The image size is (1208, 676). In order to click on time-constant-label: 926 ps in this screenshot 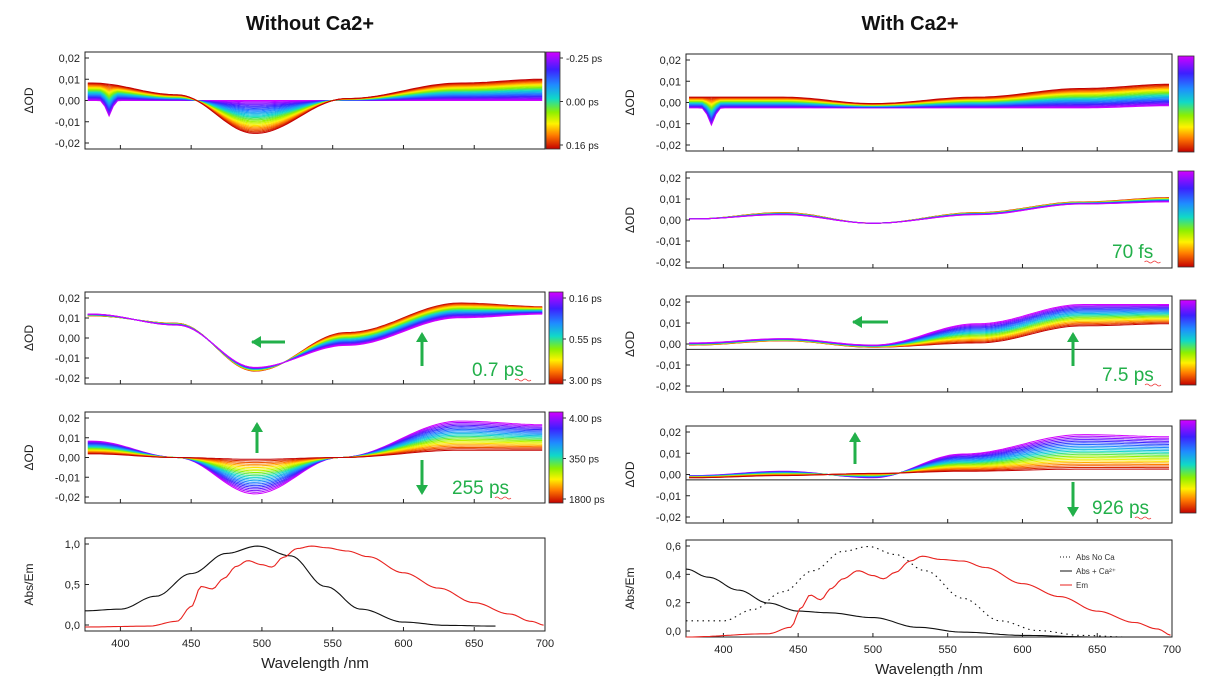, I will do `click(1120, 508)`.